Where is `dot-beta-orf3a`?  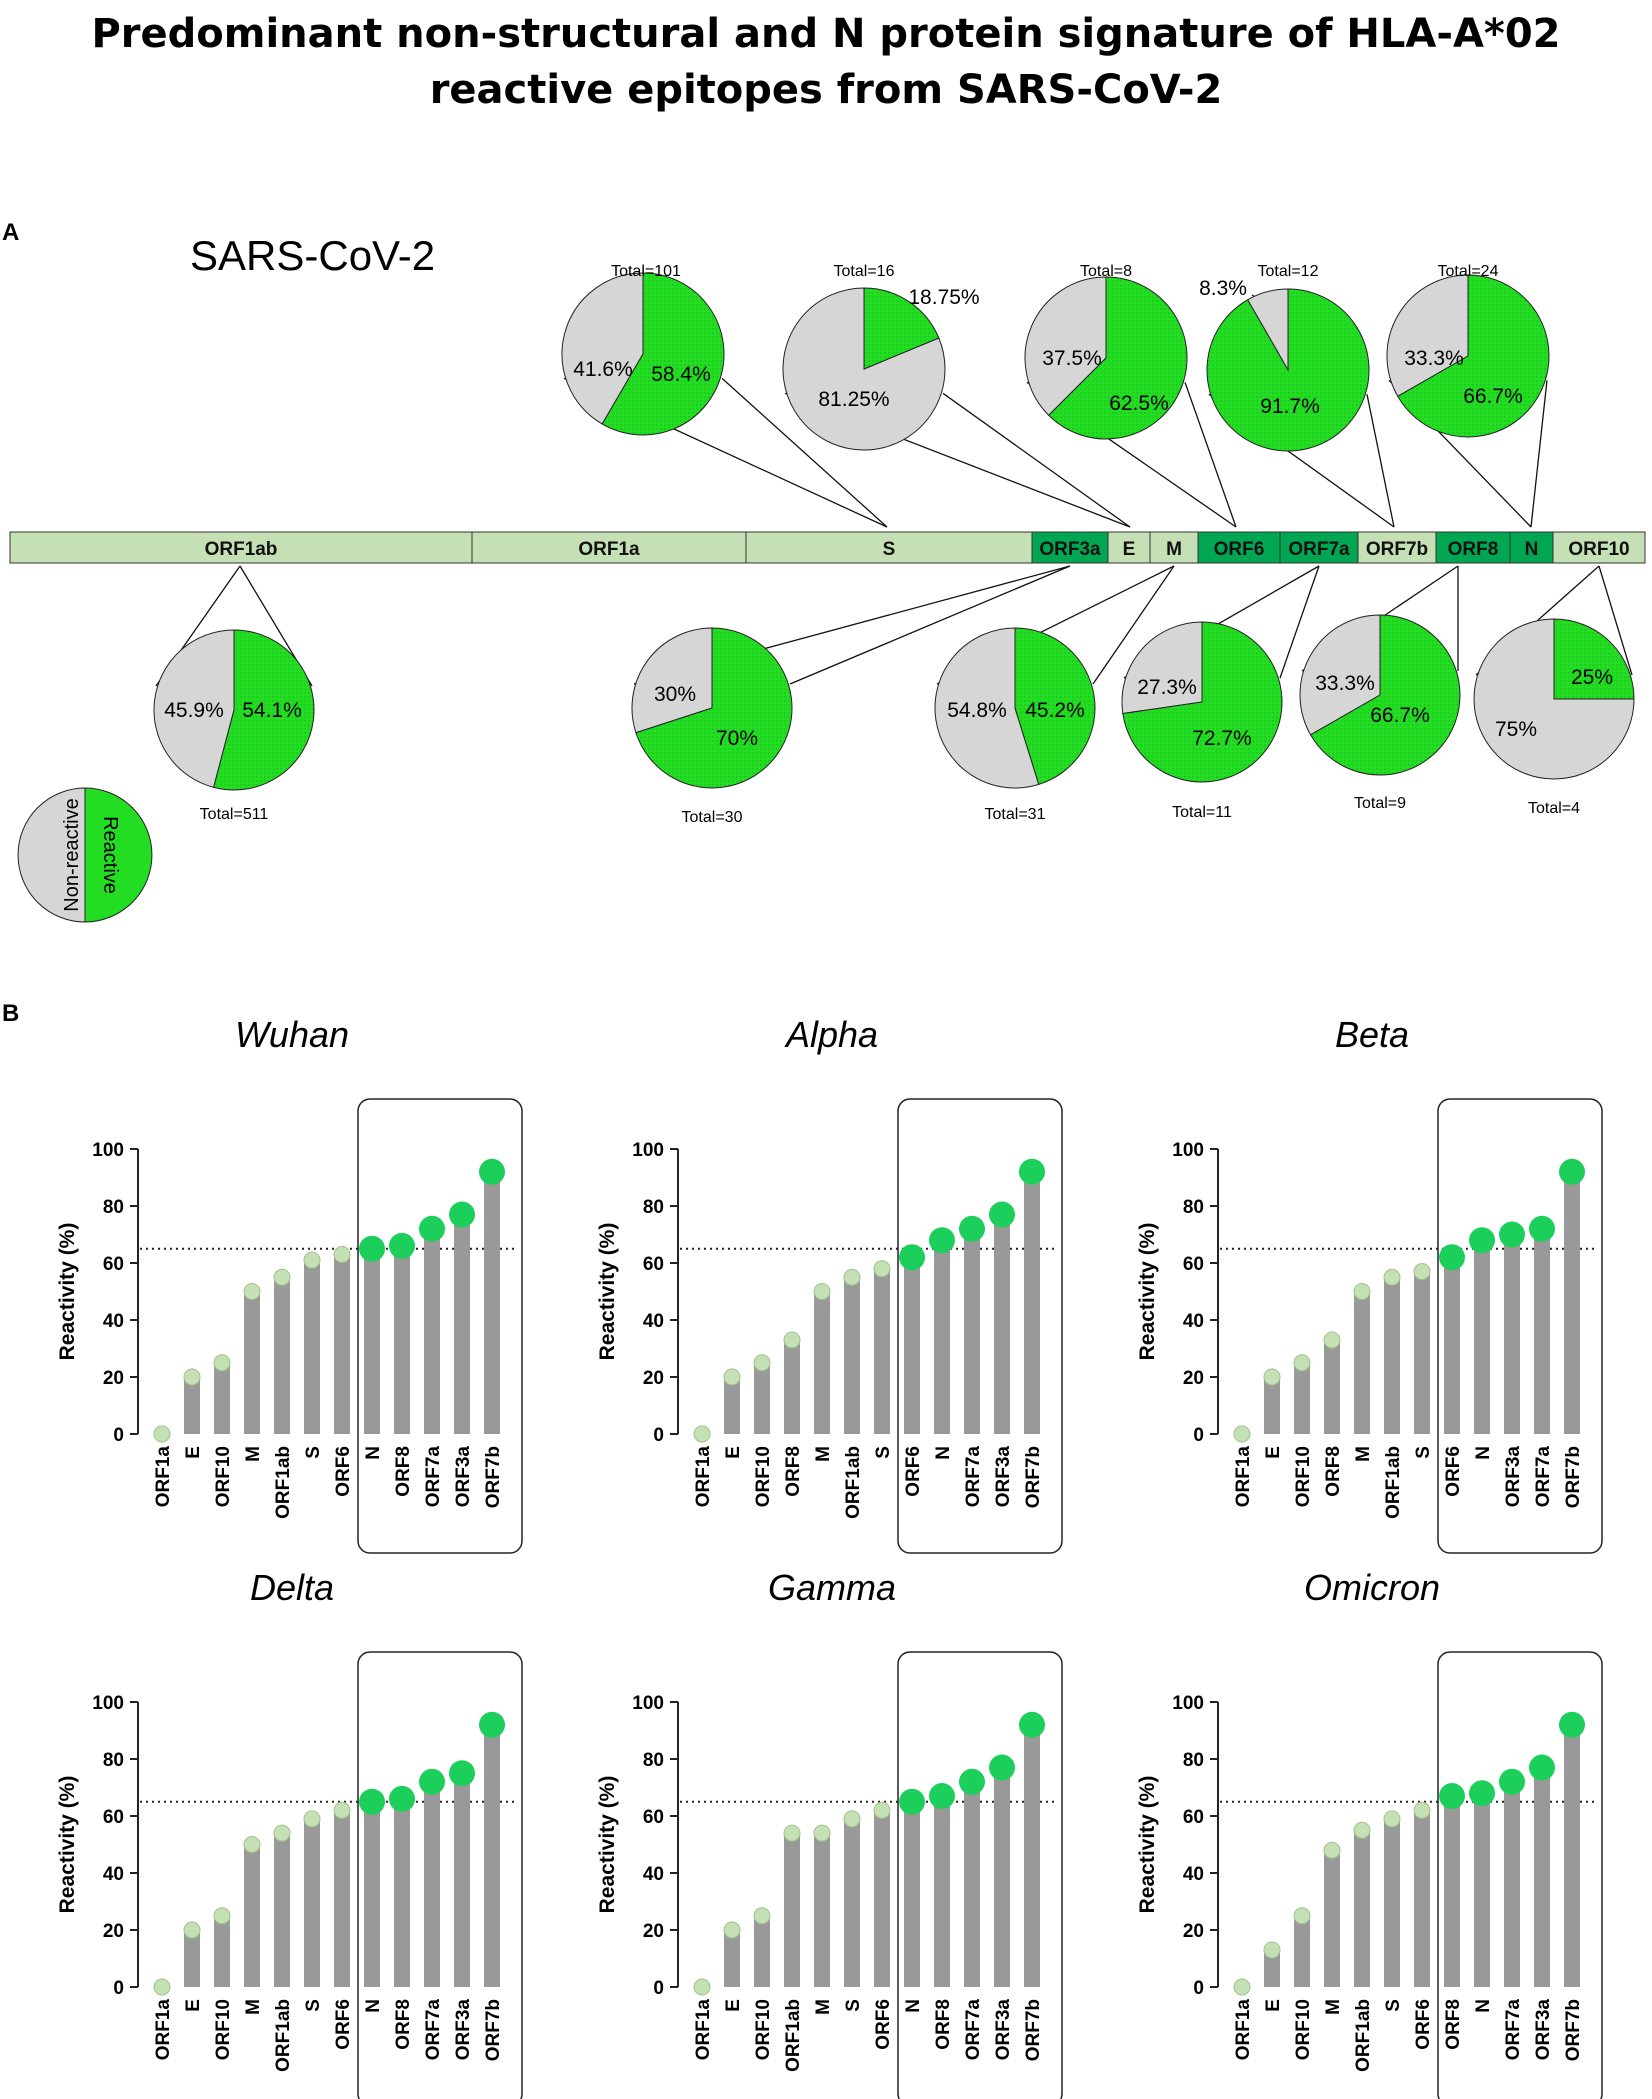 dot-beta-orf3a is located at coordinates (1512, 1234).